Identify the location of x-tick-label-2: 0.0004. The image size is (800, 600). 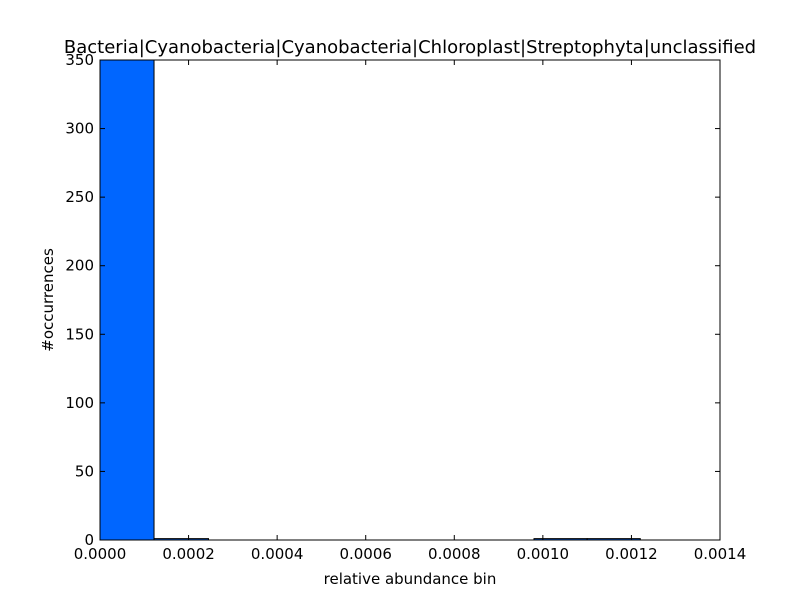
(277, 554).